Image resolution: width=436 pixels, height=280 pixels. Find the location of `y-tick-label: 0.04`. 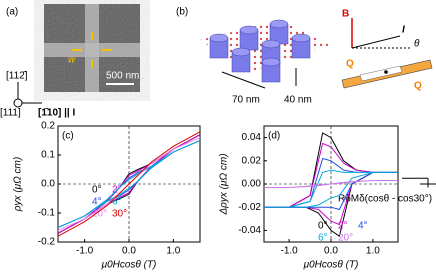

y-tick-label: 0.04 is located at coordinates (252, 137).